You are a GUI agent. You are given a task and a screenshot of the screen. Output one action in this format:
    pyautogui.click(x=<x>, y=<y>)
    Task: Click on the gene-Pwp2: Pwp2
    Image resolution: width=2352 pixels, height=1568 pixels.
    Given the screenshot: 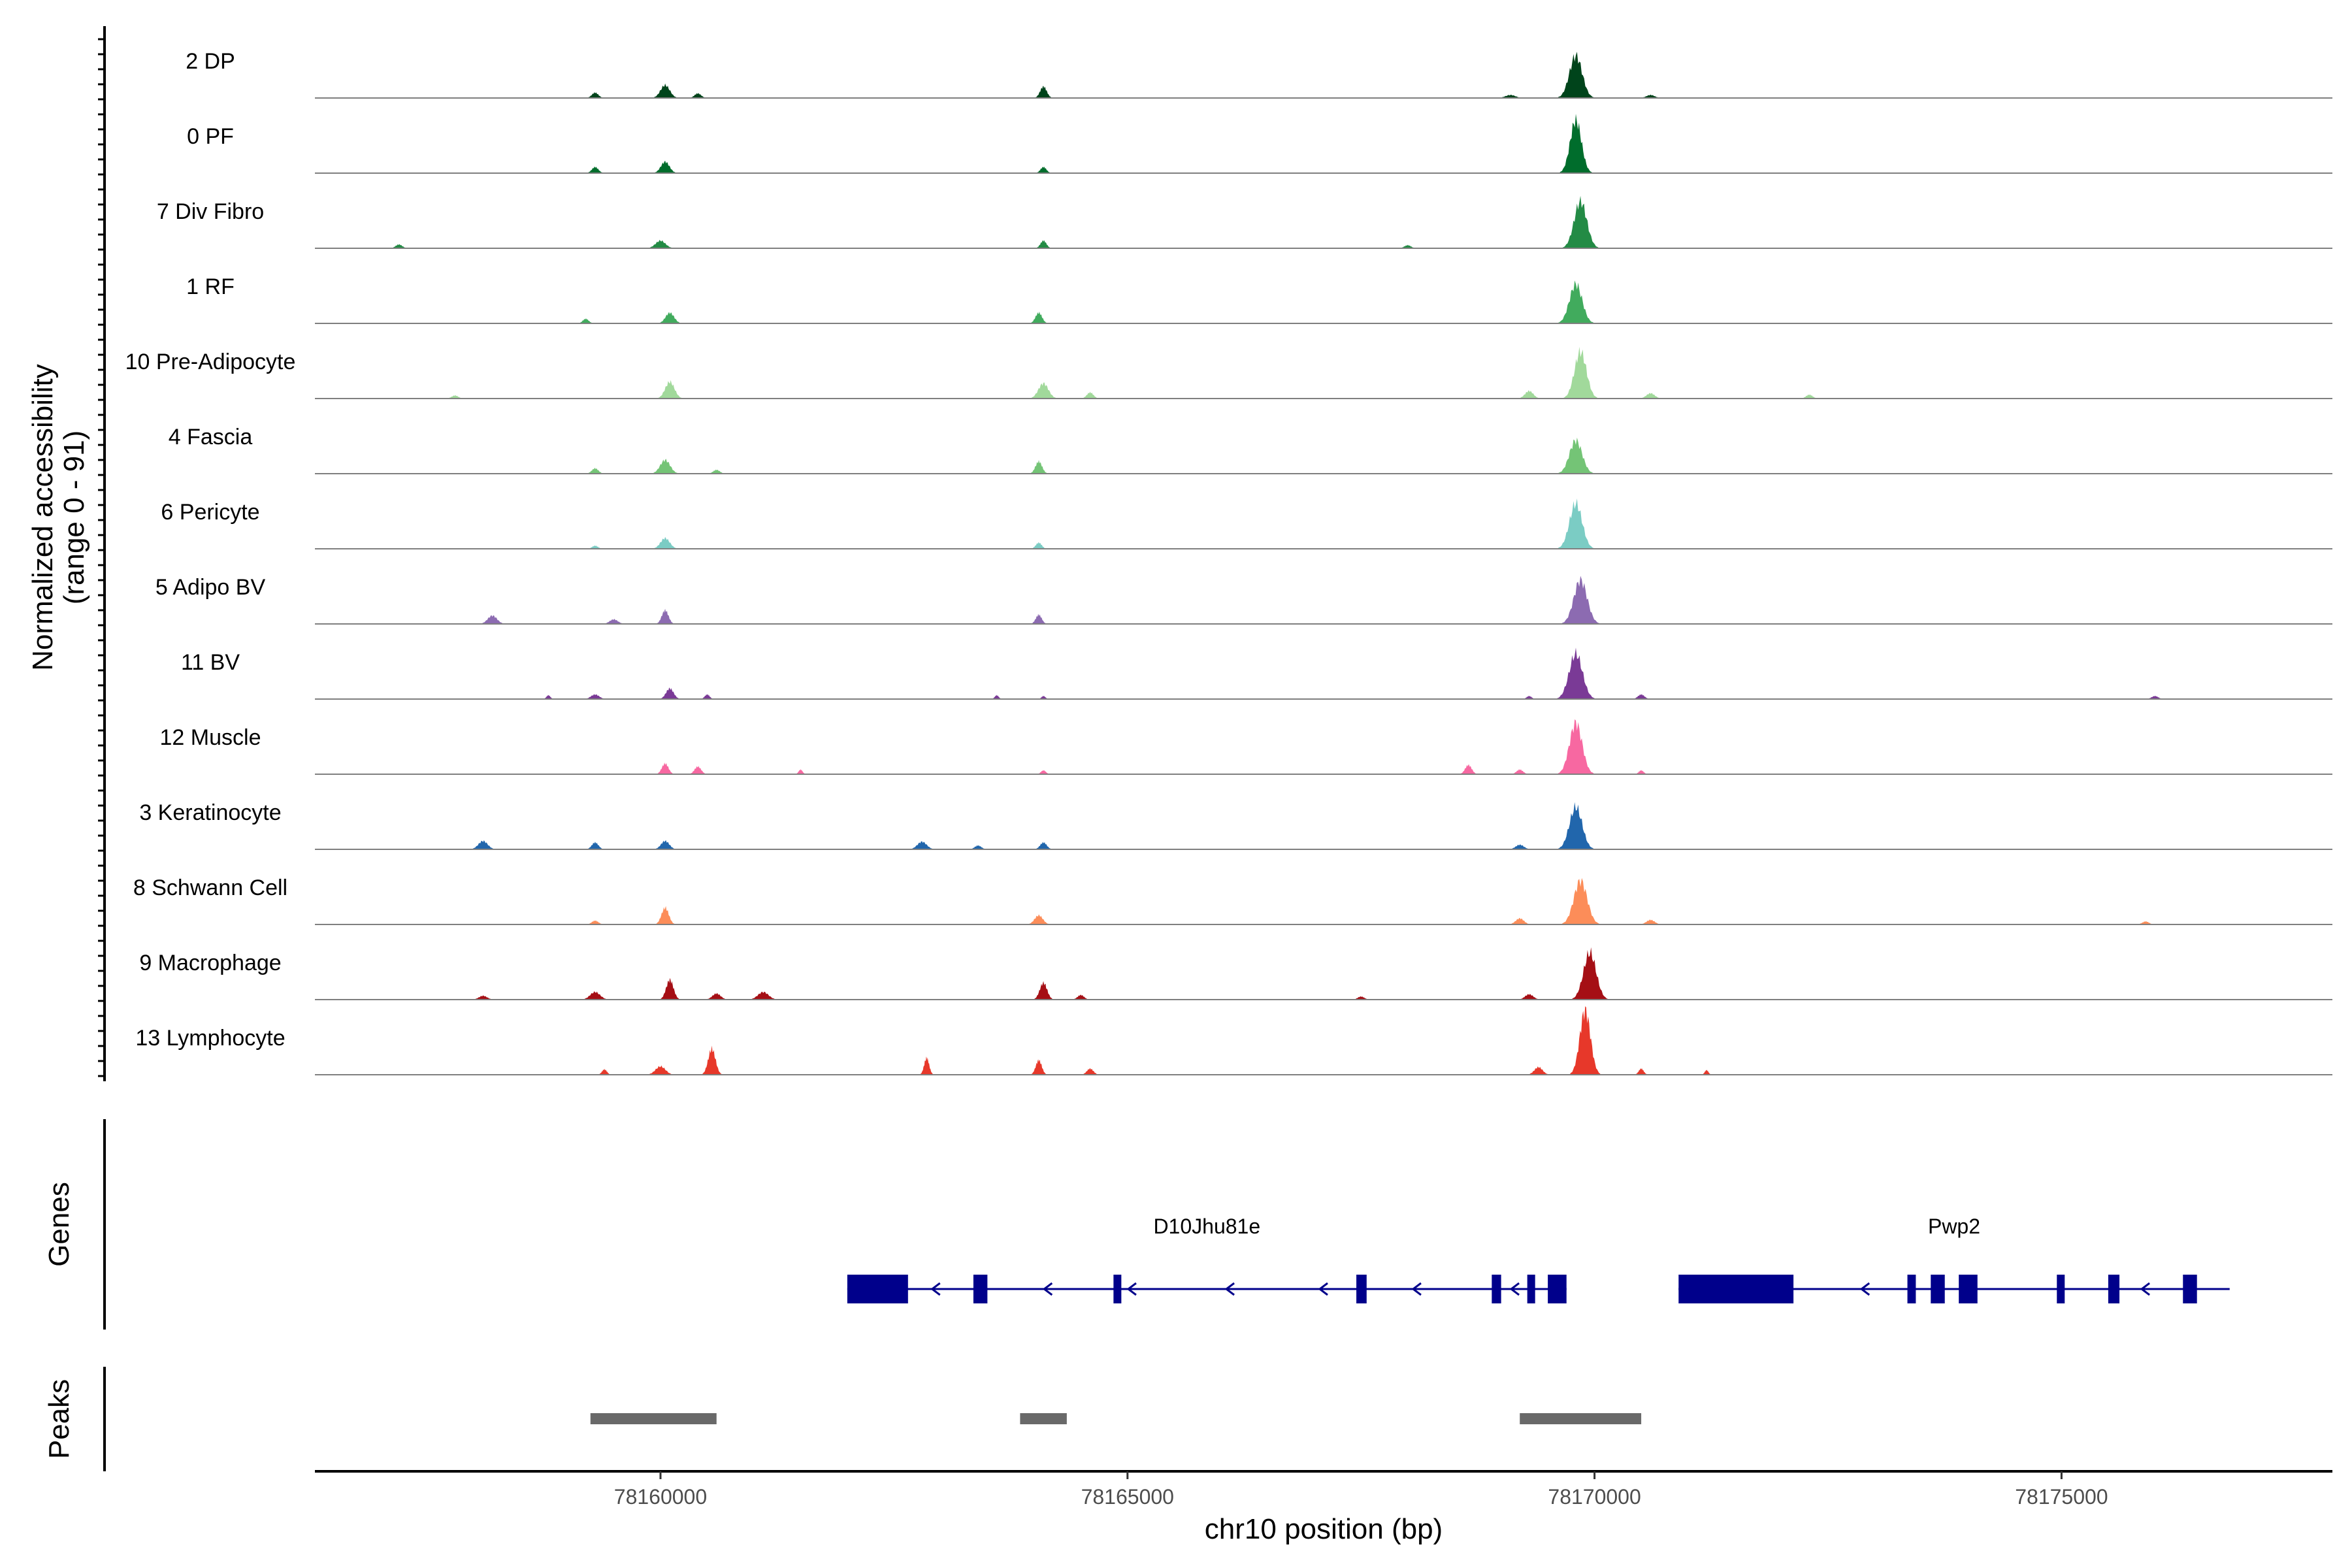 What is the action you would take?
    pyautogui.click(x=1954, y=1259)
    